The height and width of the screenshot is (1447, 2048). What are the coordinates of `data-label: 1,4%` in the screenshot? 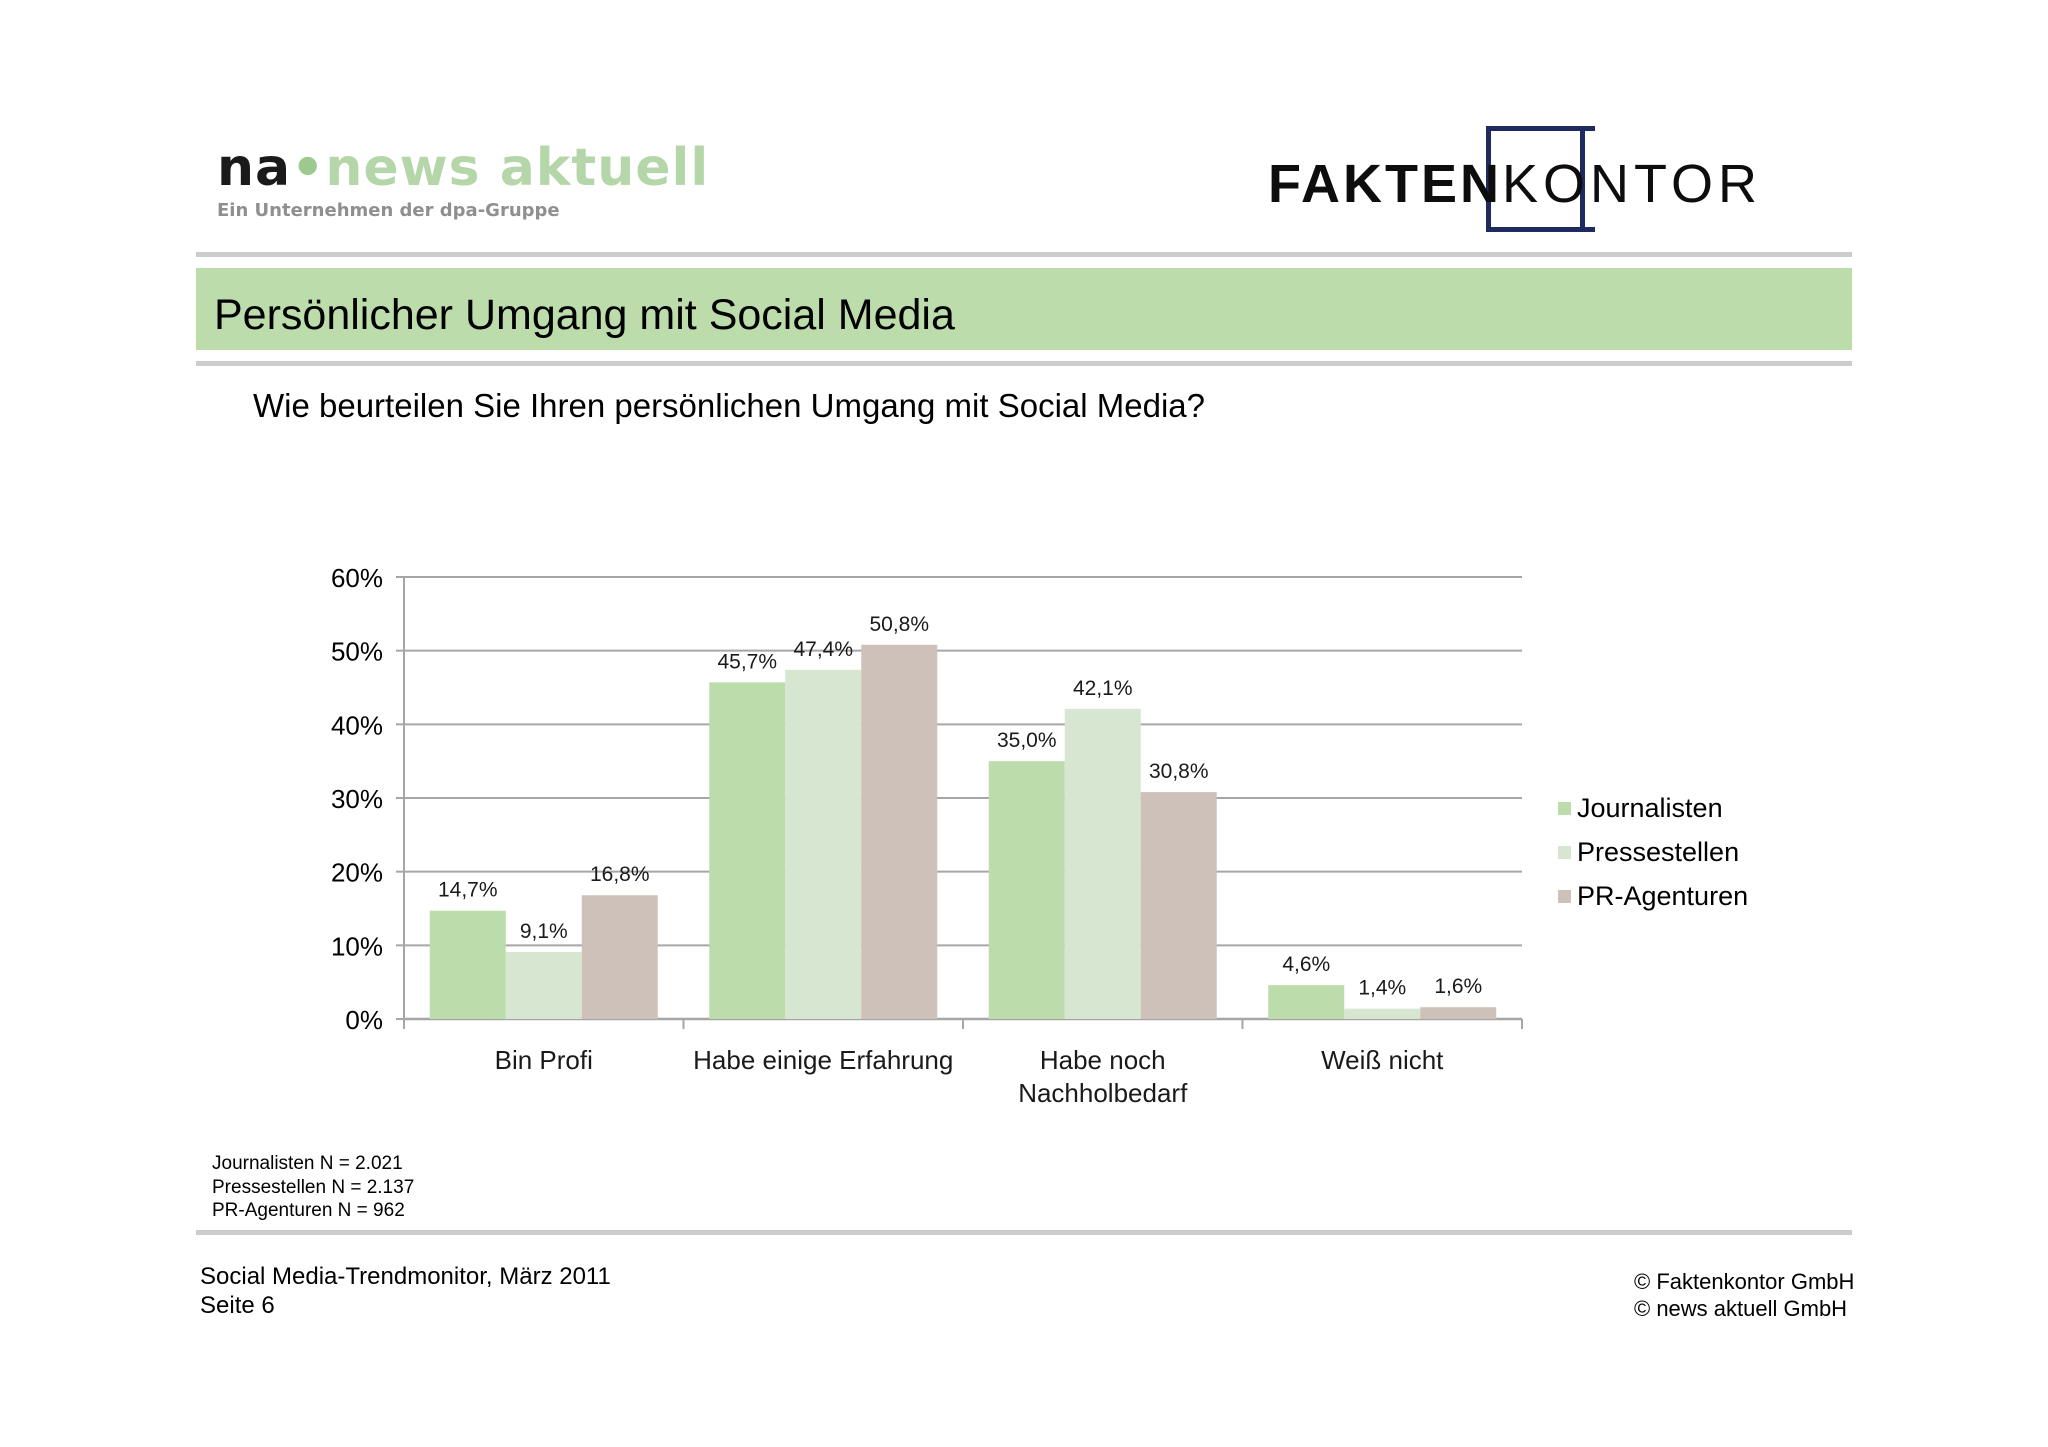 It's located at (1382, 988).